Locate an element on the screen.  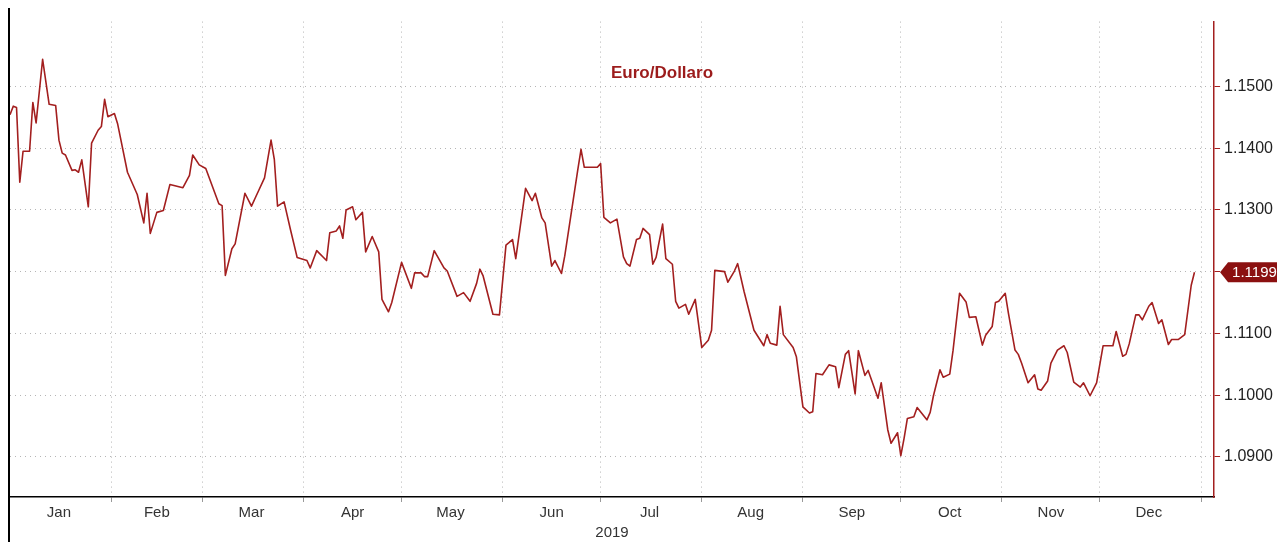
text: Euro/Dollaro is located at coordinates (662, 73).